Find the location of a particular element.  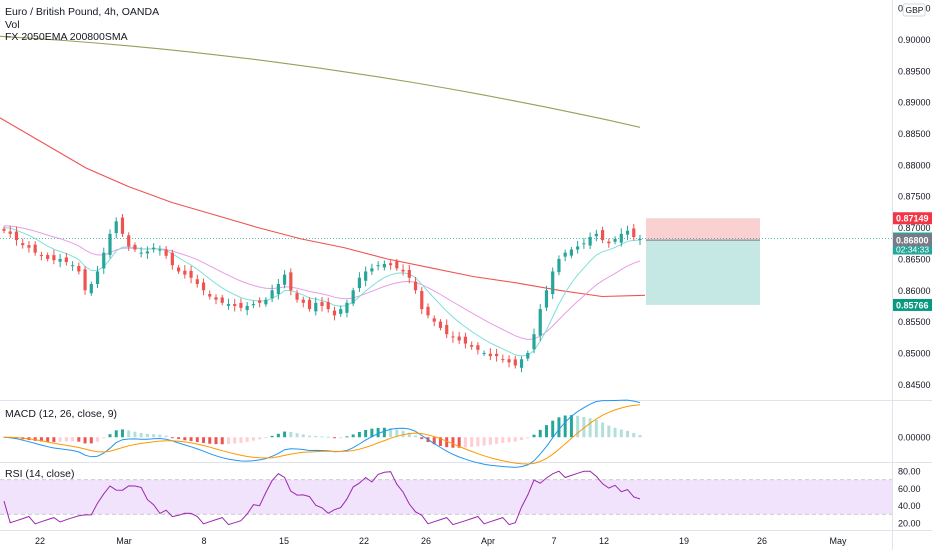

target-price-tag is located at coordinates (912, 304).